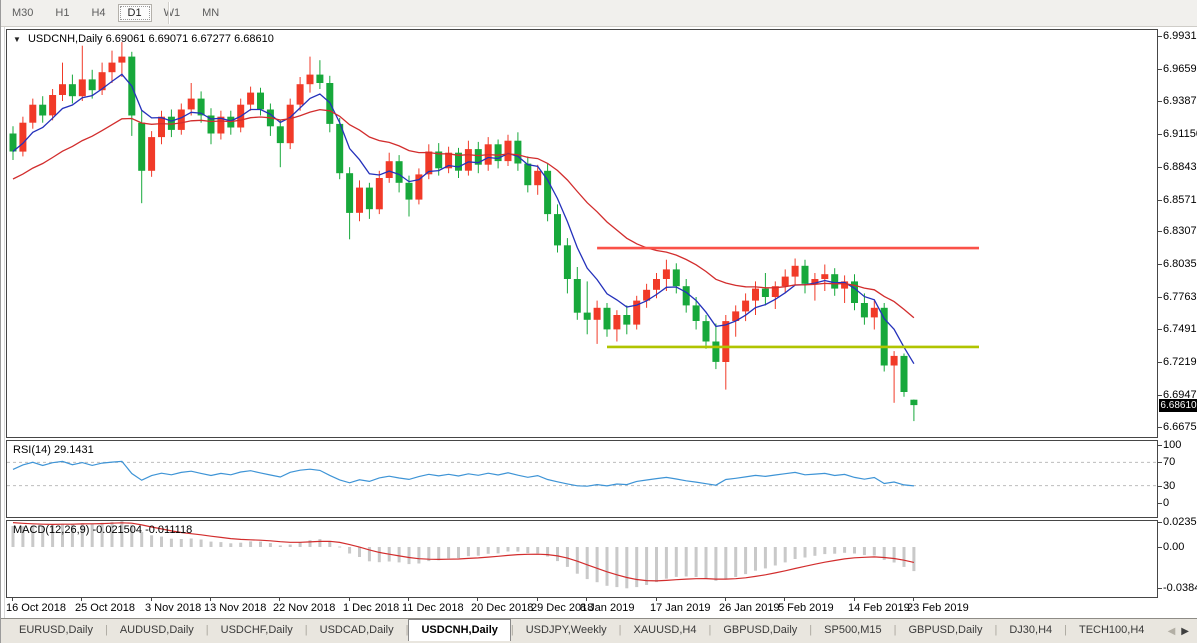 This screenshot has height=643, width=1197. I want to click on timeframe-button-w1: W1, so click(172, 13).